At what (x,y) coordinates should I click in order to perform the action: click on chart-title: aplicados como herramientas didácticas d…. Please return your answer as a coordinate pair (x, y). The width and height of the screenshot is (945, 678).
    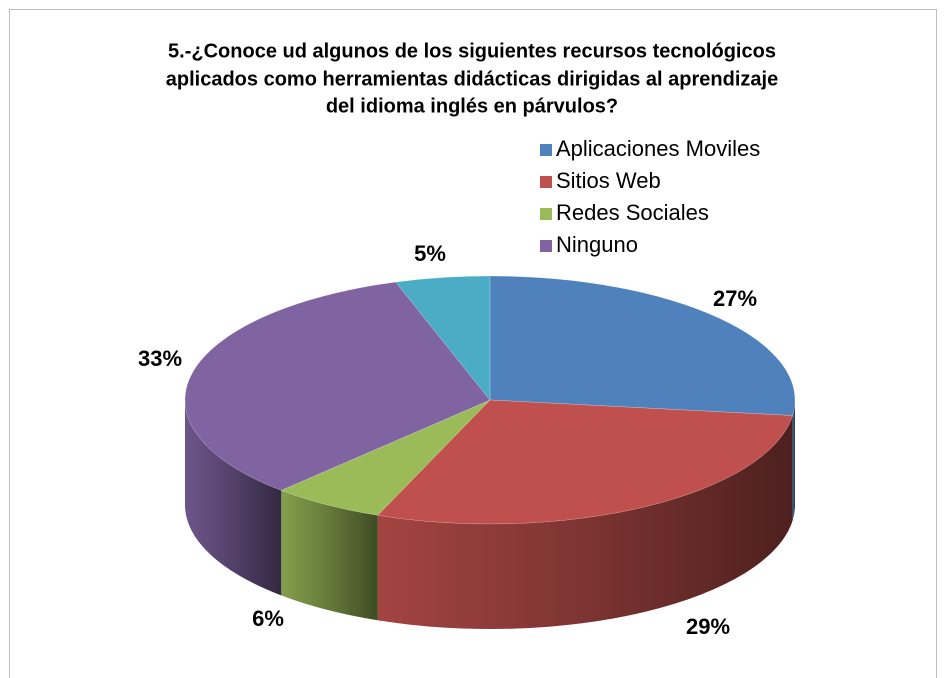
    Looking at the image, I should click on (472, 79).